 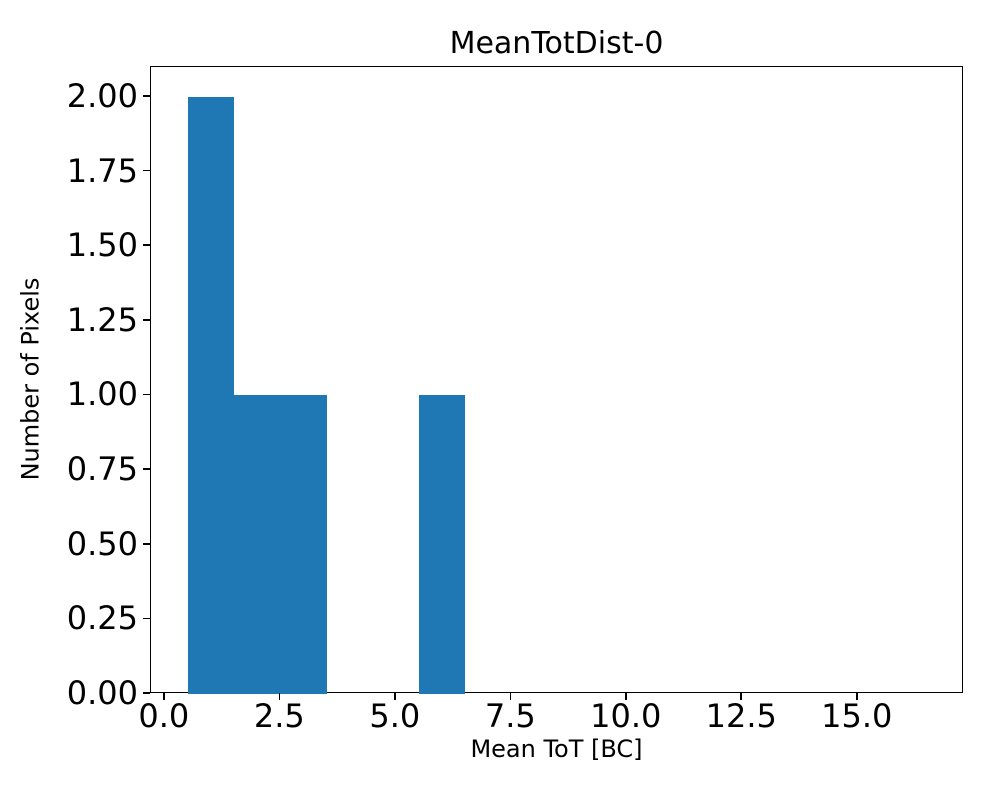 What do you see at coordinates (102, 618) in the screenshot?
I see `y-tick-label: 0.25` at bounding box center [102, 618].